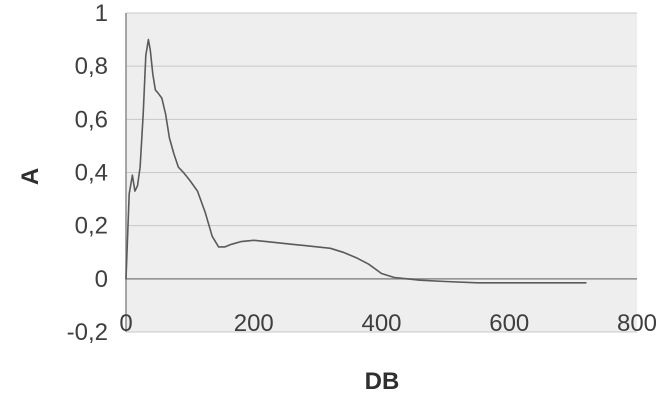 Image resolution: width=670 pixels, height=398 pixels. What do you see at coordinates (87, 332) in the screenshot?
I see `y-tick-label-0: -0,2` at bounding box center [87, 332].